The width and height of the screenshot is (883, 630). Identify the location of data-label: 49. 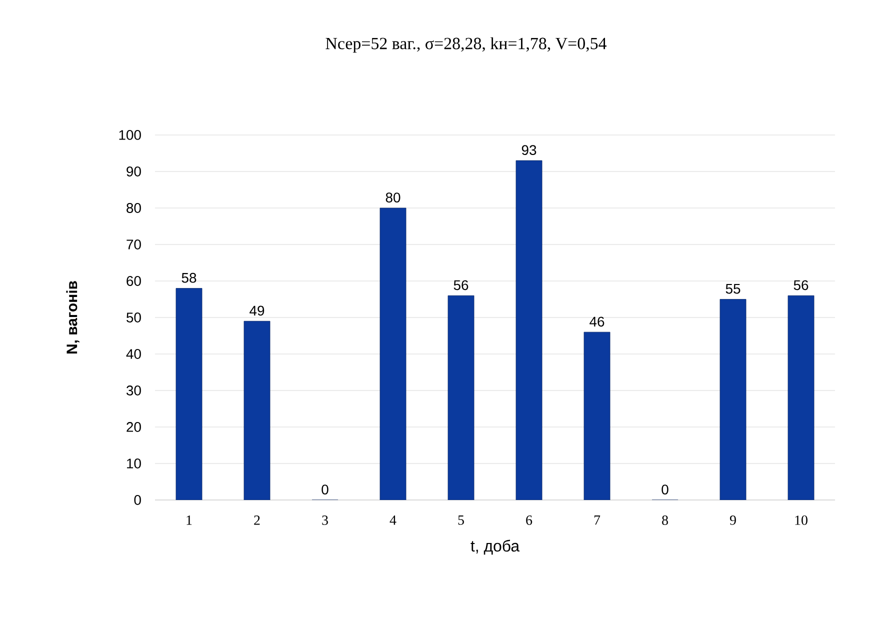
(257, 311).